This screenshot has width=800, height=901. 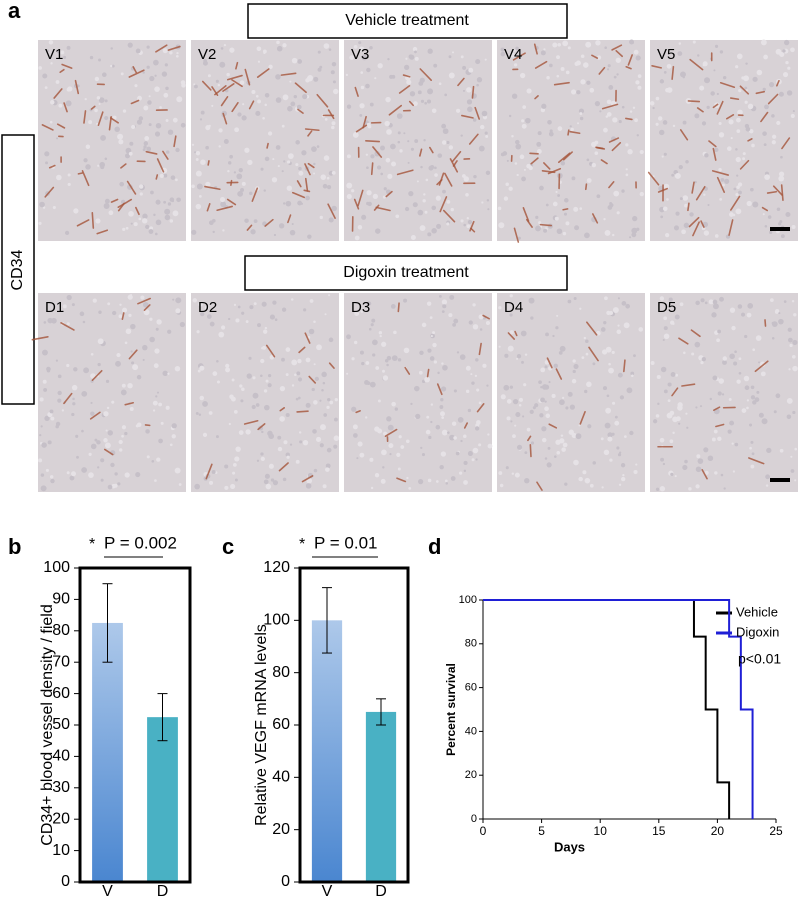 What do you see at coordinates (276, 620) in the screenshot?
I see `y-tick-label: 100` at bounding box center [276, 620].